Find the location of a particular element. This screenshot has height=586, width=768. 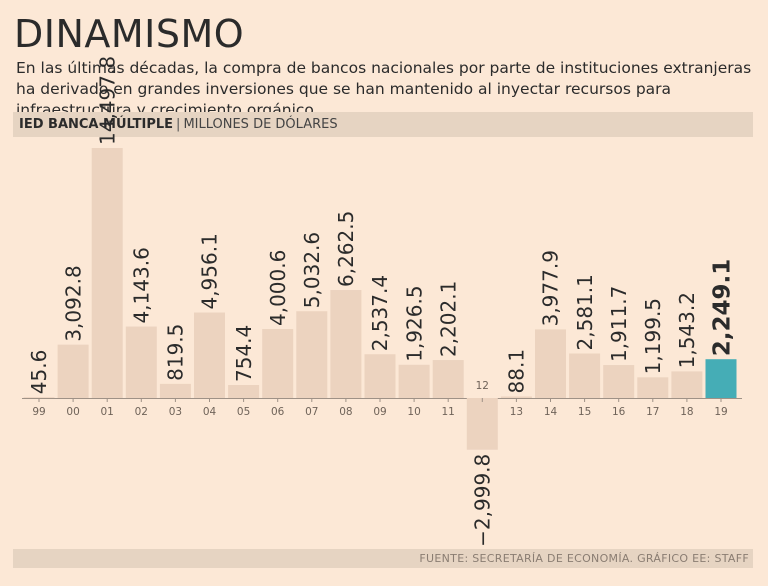

tick-label-15: 15 is located at coordinates (584, 412).